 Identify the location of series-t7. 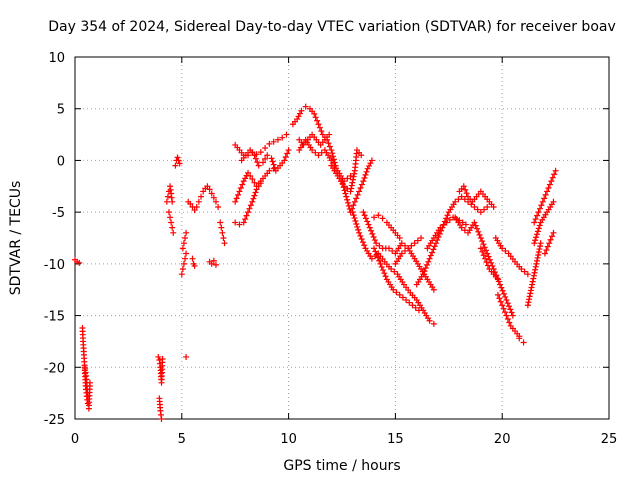
(177, 161).